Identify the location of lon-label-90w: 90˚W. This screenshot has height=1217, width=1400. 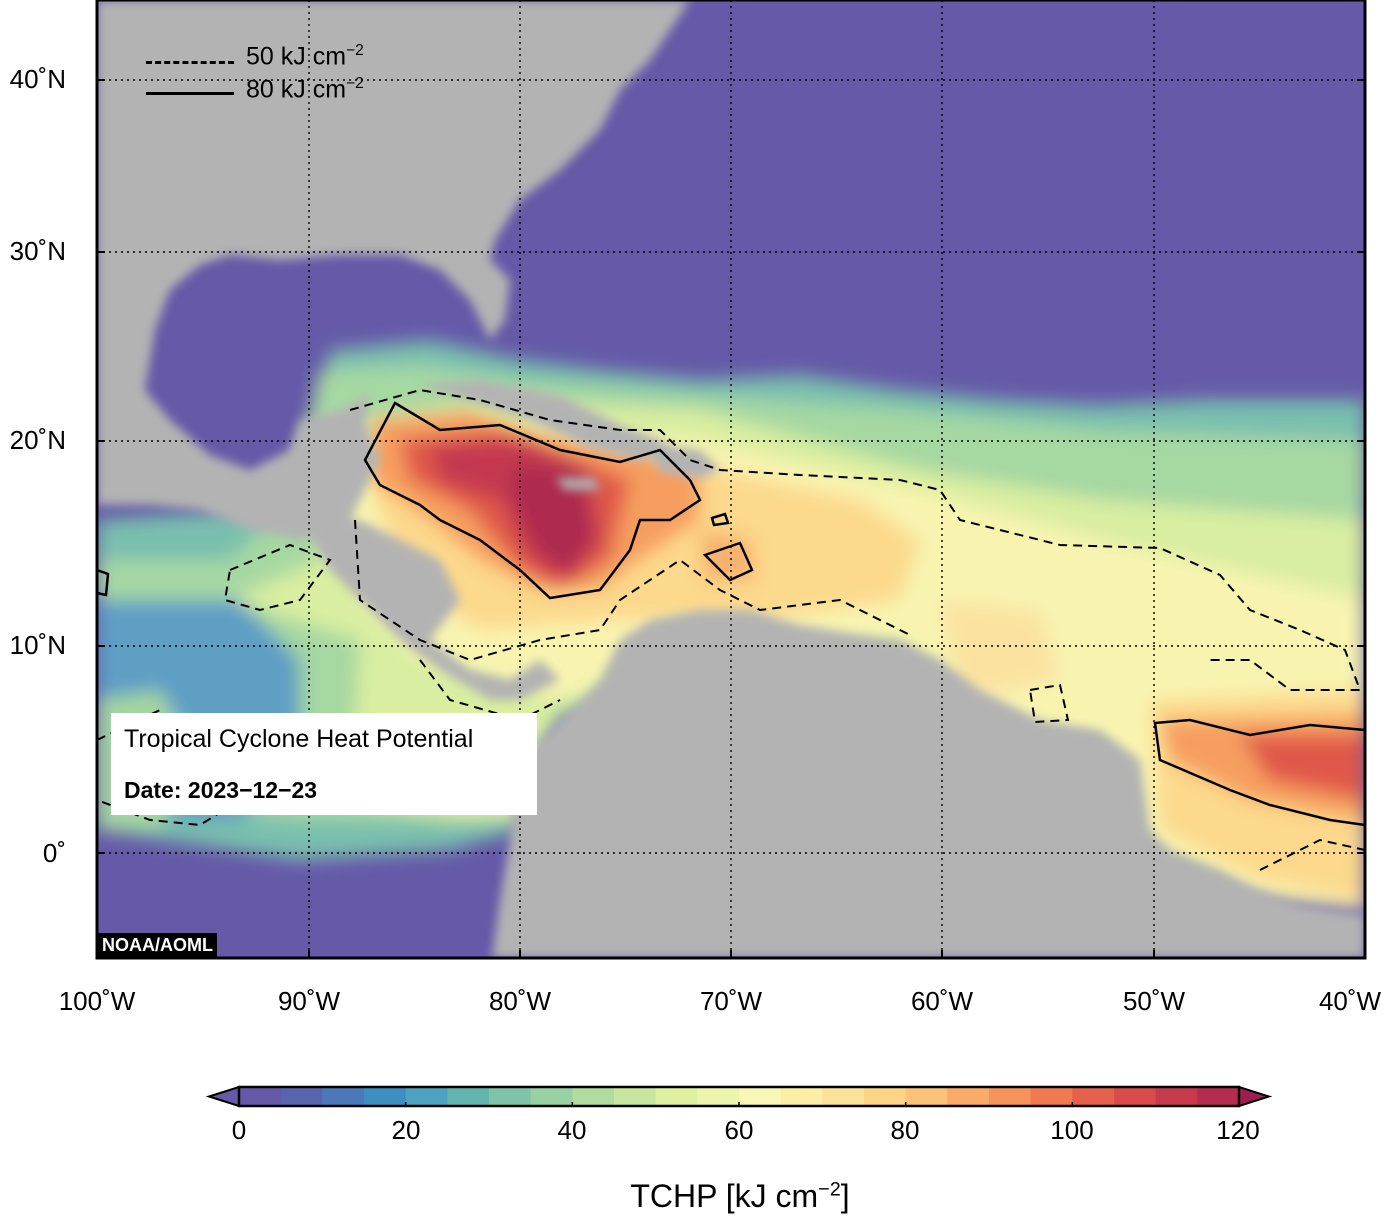
(309, 1001).